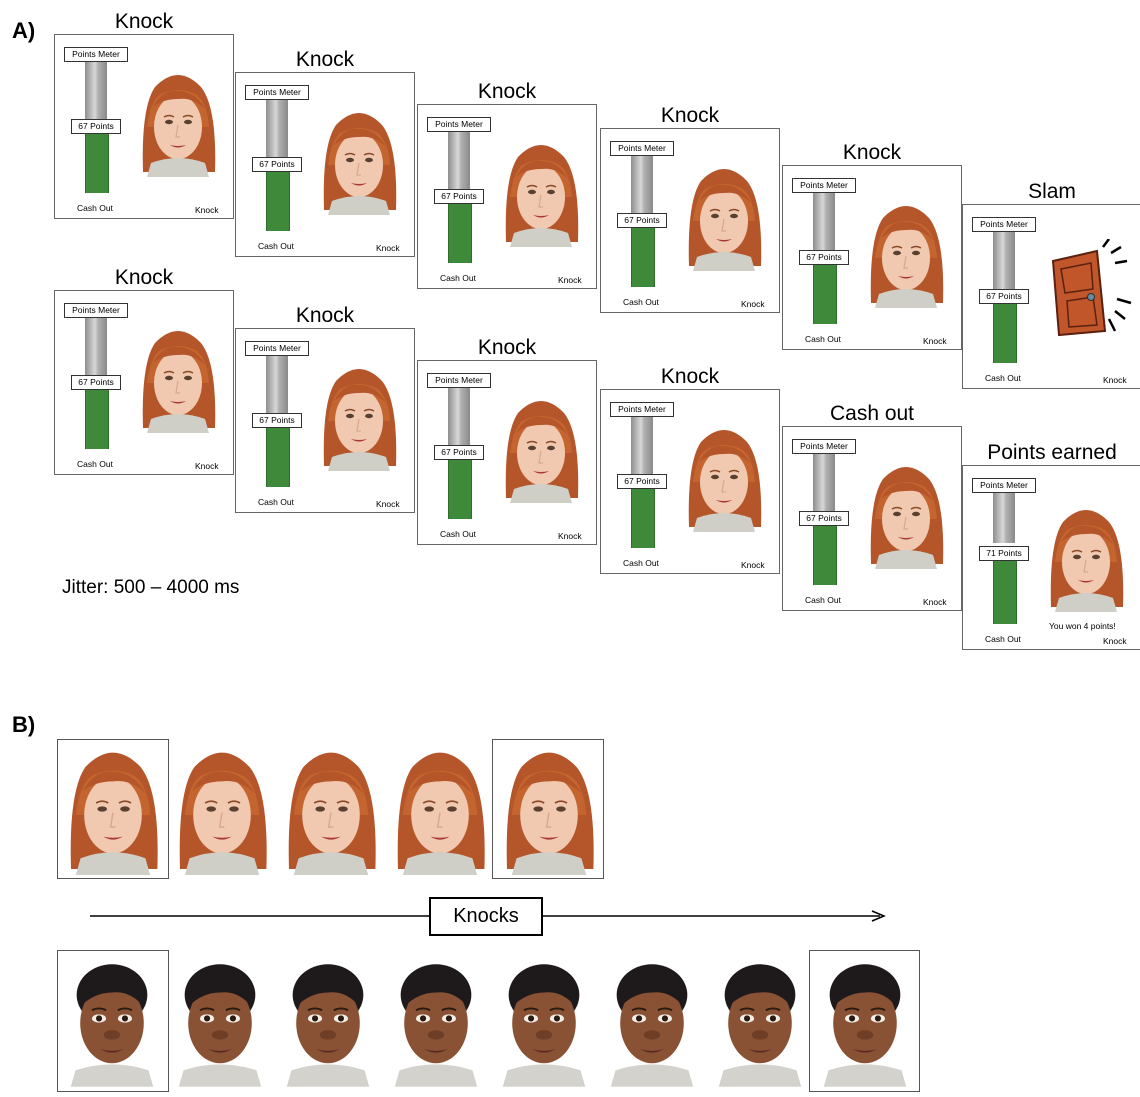 The image size is (1140, 1097). Describe the element at coordinates (151, 587) in the screenshot. I see `jitter-note: Jitter: 500 – 4000 ms` at that location.